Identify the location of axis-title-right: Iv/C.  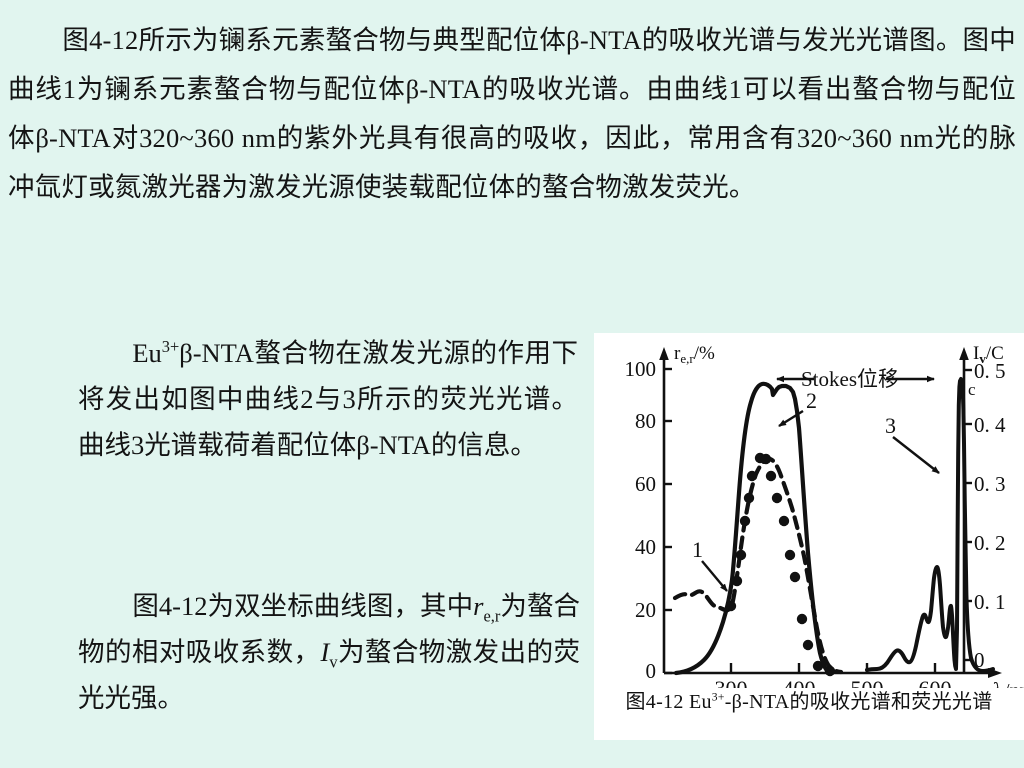
(988, 354).